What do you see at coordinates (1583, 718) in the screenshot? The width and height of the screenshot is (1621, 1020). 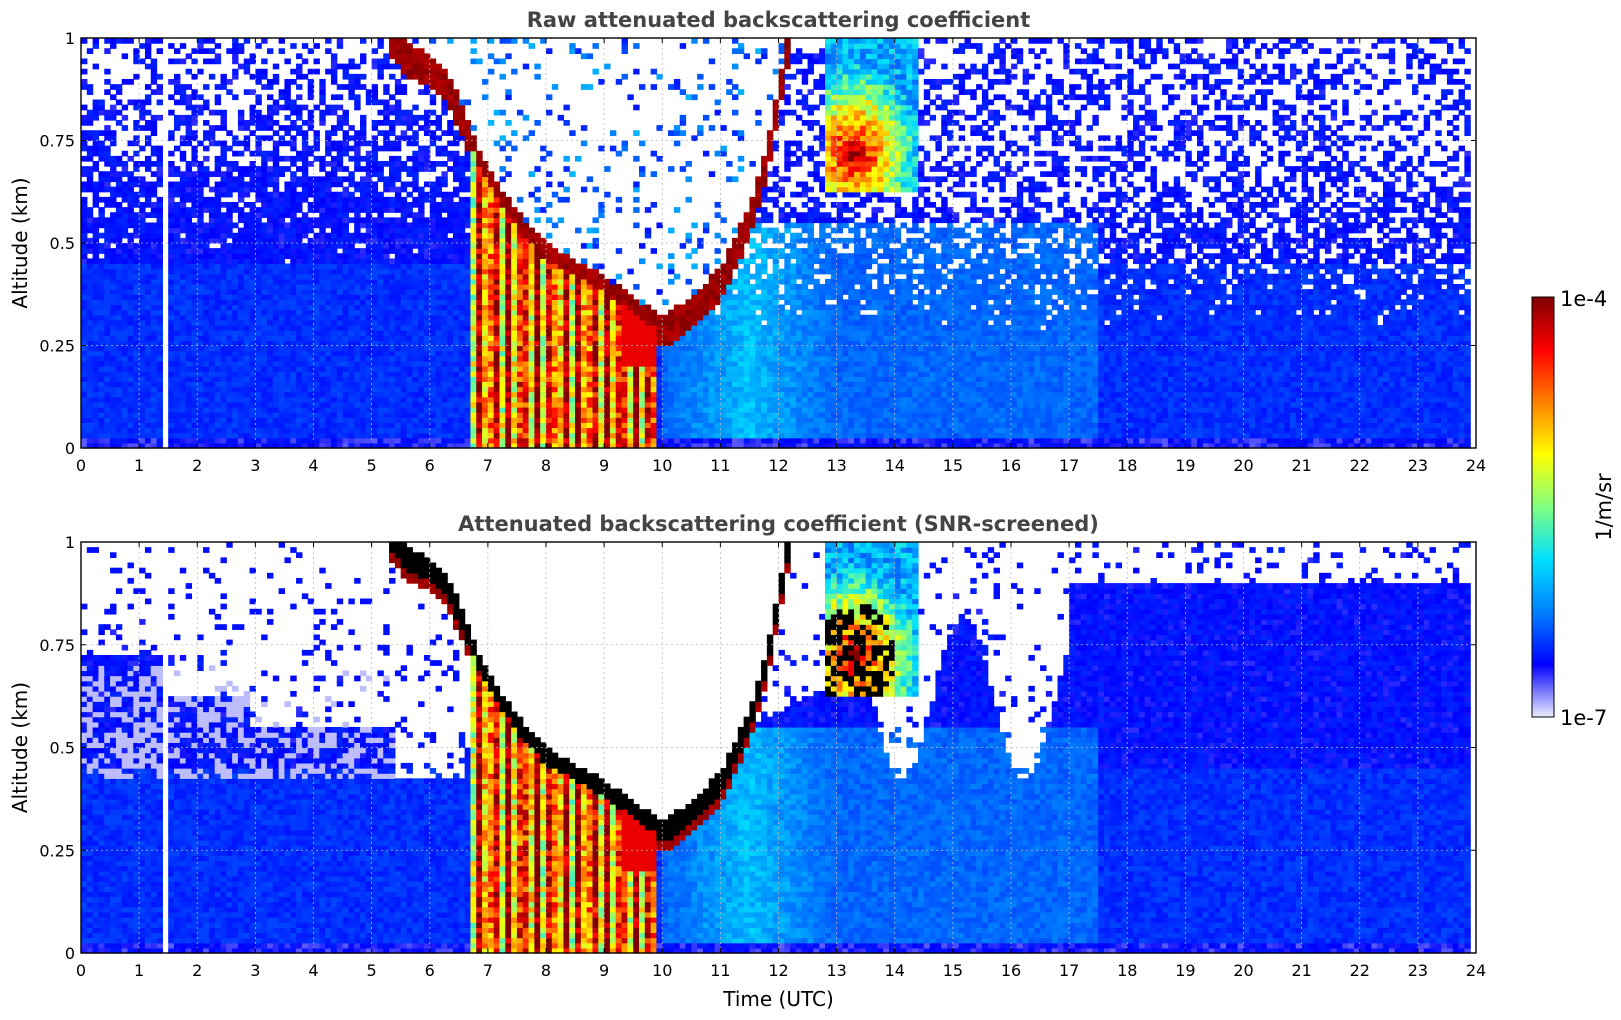 I see `colorbar-min-label: 1e-7` at bounding box center [1583, 718].